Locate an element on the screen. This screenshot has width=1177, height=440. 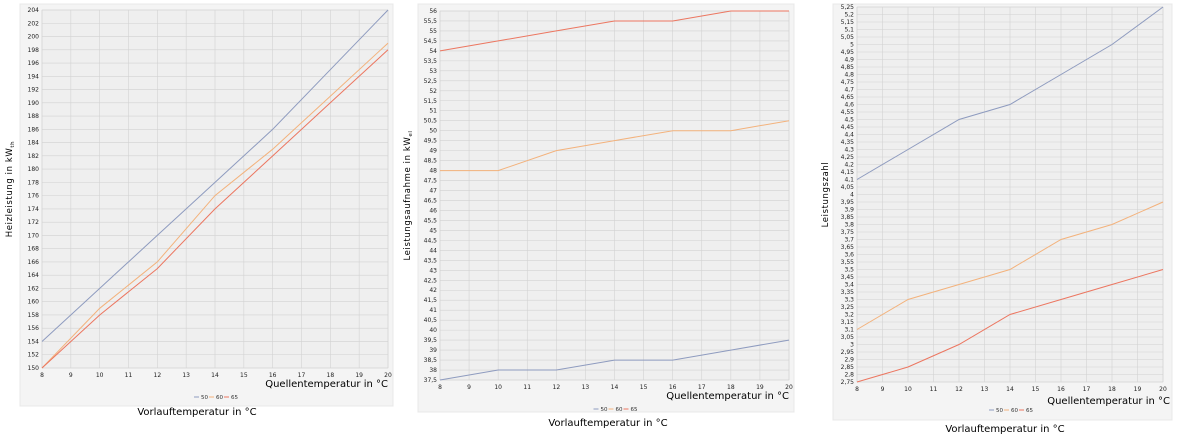
y-tick-label: 160 is located at coordinates (34, 302).